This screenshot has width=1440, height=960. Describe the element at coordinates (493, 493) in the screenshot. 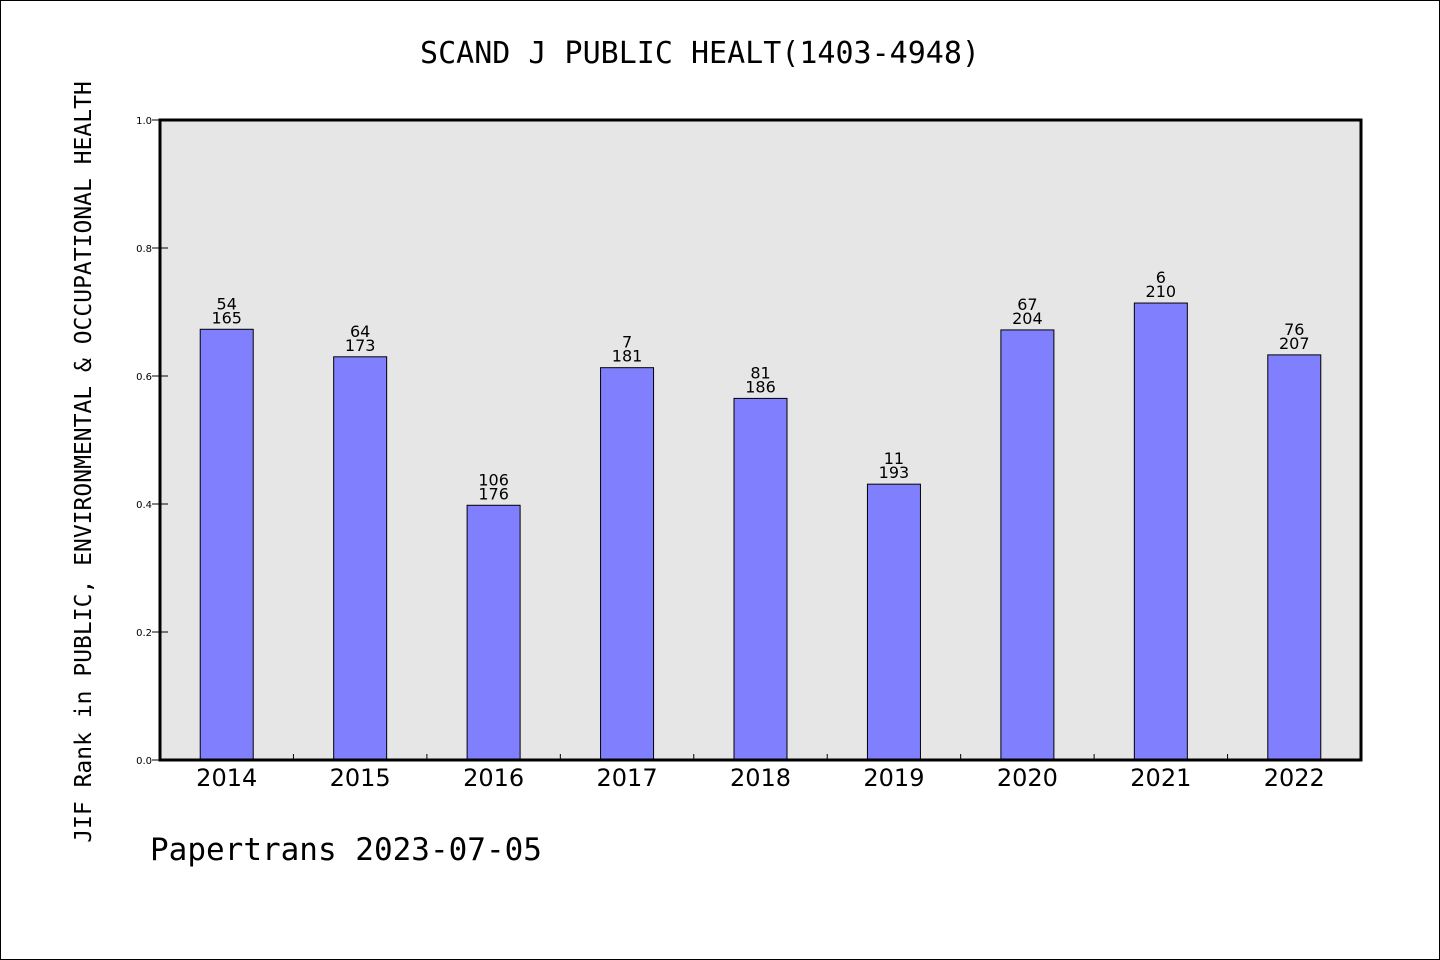

I see `bar-label-total: 176` at that location.